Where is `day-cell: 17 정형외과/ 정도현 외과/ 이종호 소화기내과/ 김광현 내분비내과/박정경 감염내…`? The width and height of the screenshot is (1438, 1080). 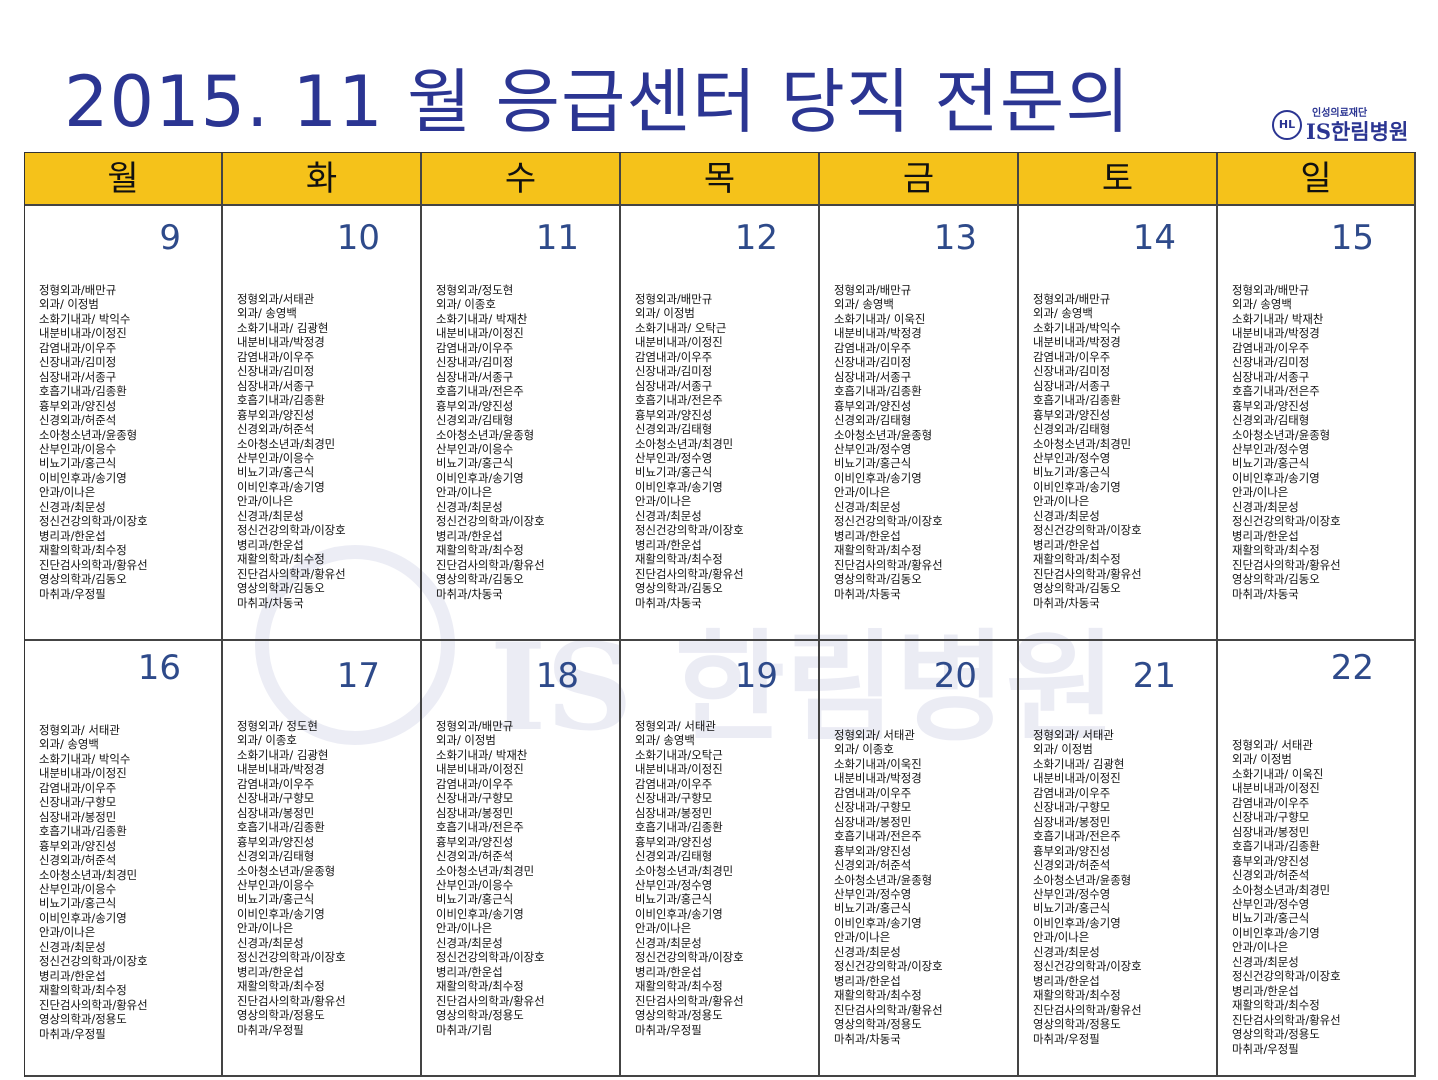
day-cell: 17 정형외과/ 정도현 외과/ 이종호 소화기내과/ 김광현 내분비내과/박정경 감염내… is located at coordinates (322, 859).